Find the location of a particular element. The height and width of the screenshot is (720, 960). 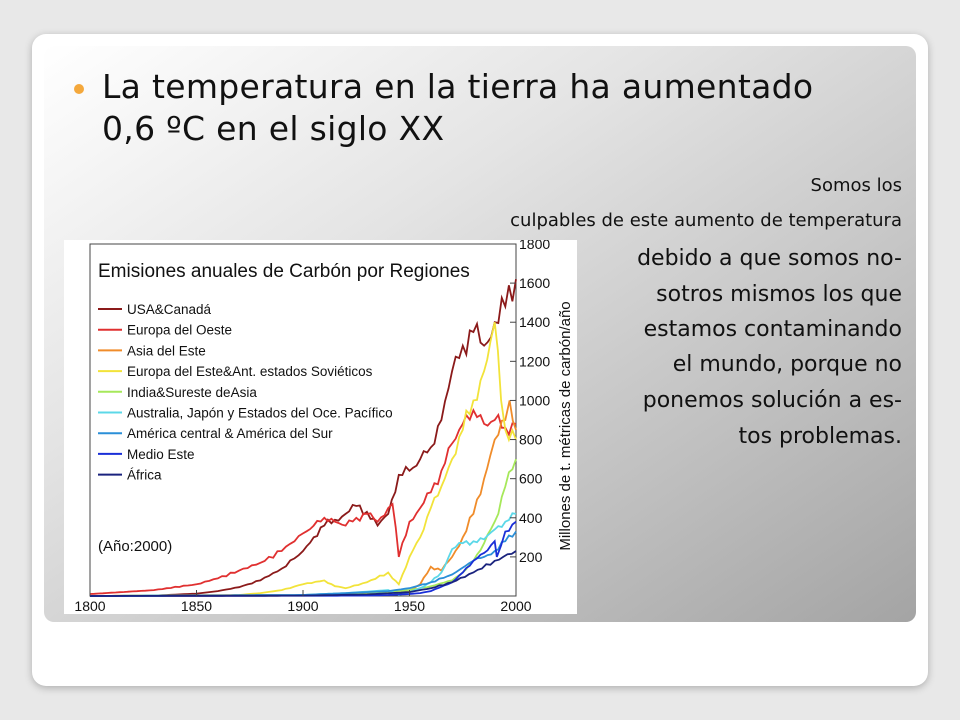

y-axis-ticks: 200 400 600 800 1000 1200 1400 1600 1800 is located at coordinates (530, 402).